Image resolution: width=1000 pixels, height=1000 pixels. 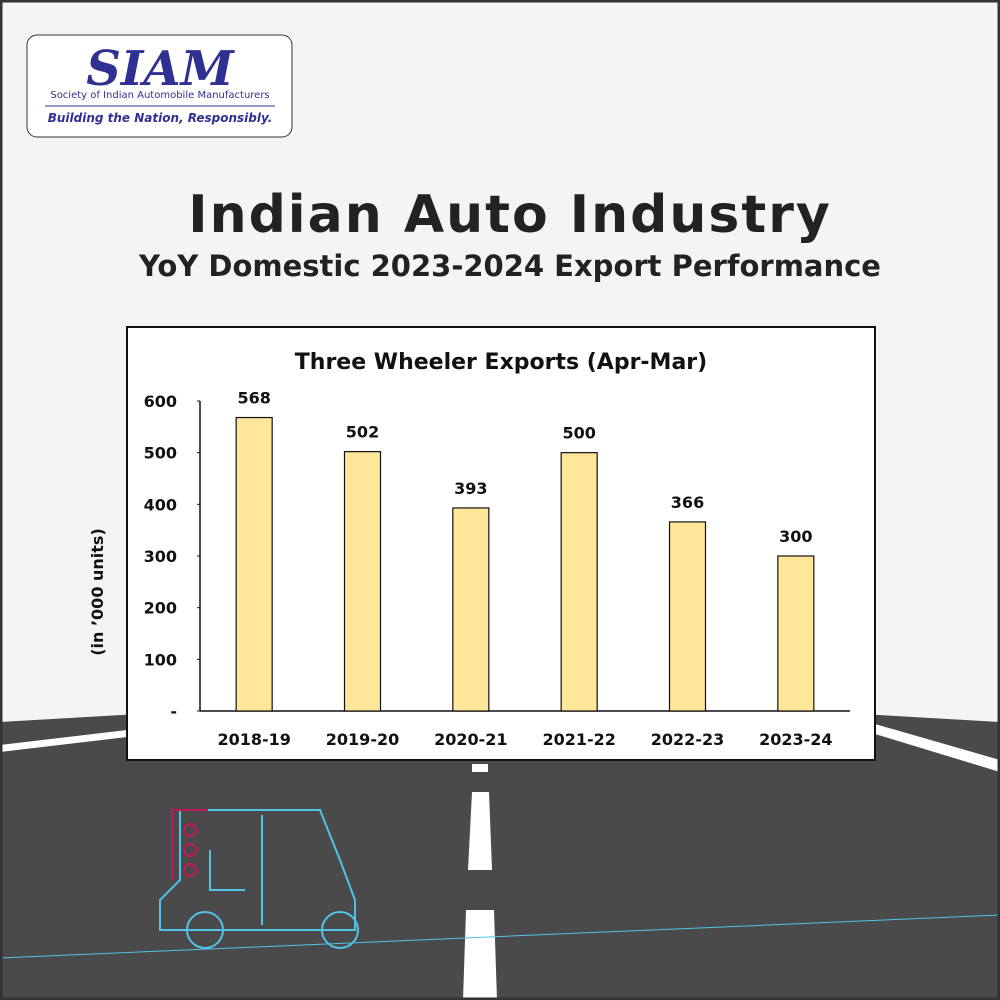 What do you see at coordinates (160, 556) in the screenshot?
I see `y-tick-label: 300` at bounding box center [160, 556].